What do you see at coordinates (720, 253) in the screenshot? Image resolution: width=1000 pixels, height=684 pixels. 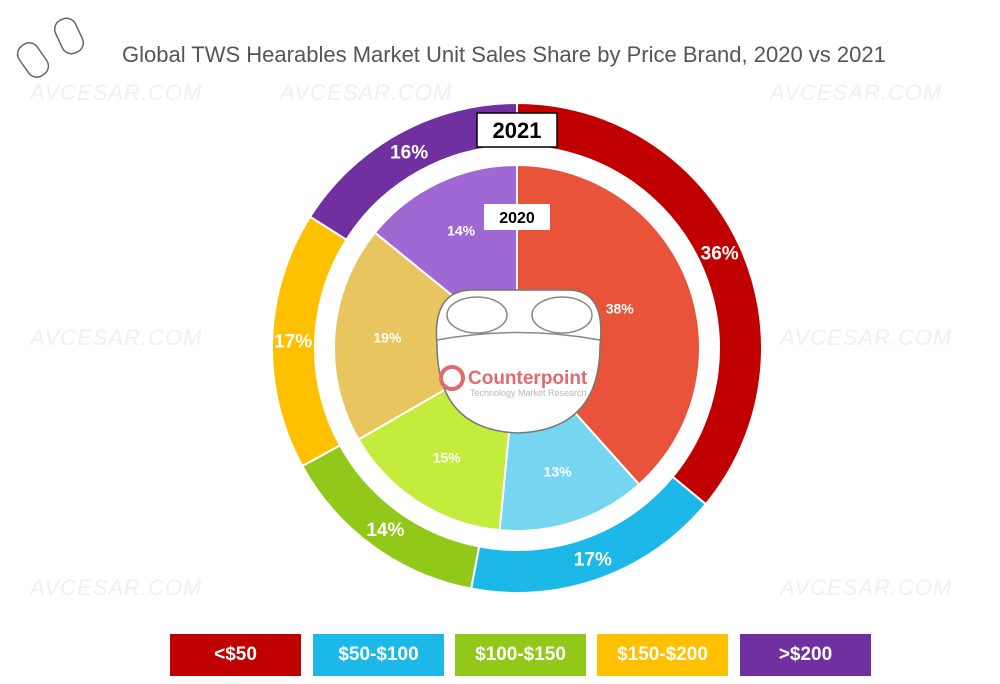 I see `data-label-2021-0: 36%` at bounding box center [720, 253].